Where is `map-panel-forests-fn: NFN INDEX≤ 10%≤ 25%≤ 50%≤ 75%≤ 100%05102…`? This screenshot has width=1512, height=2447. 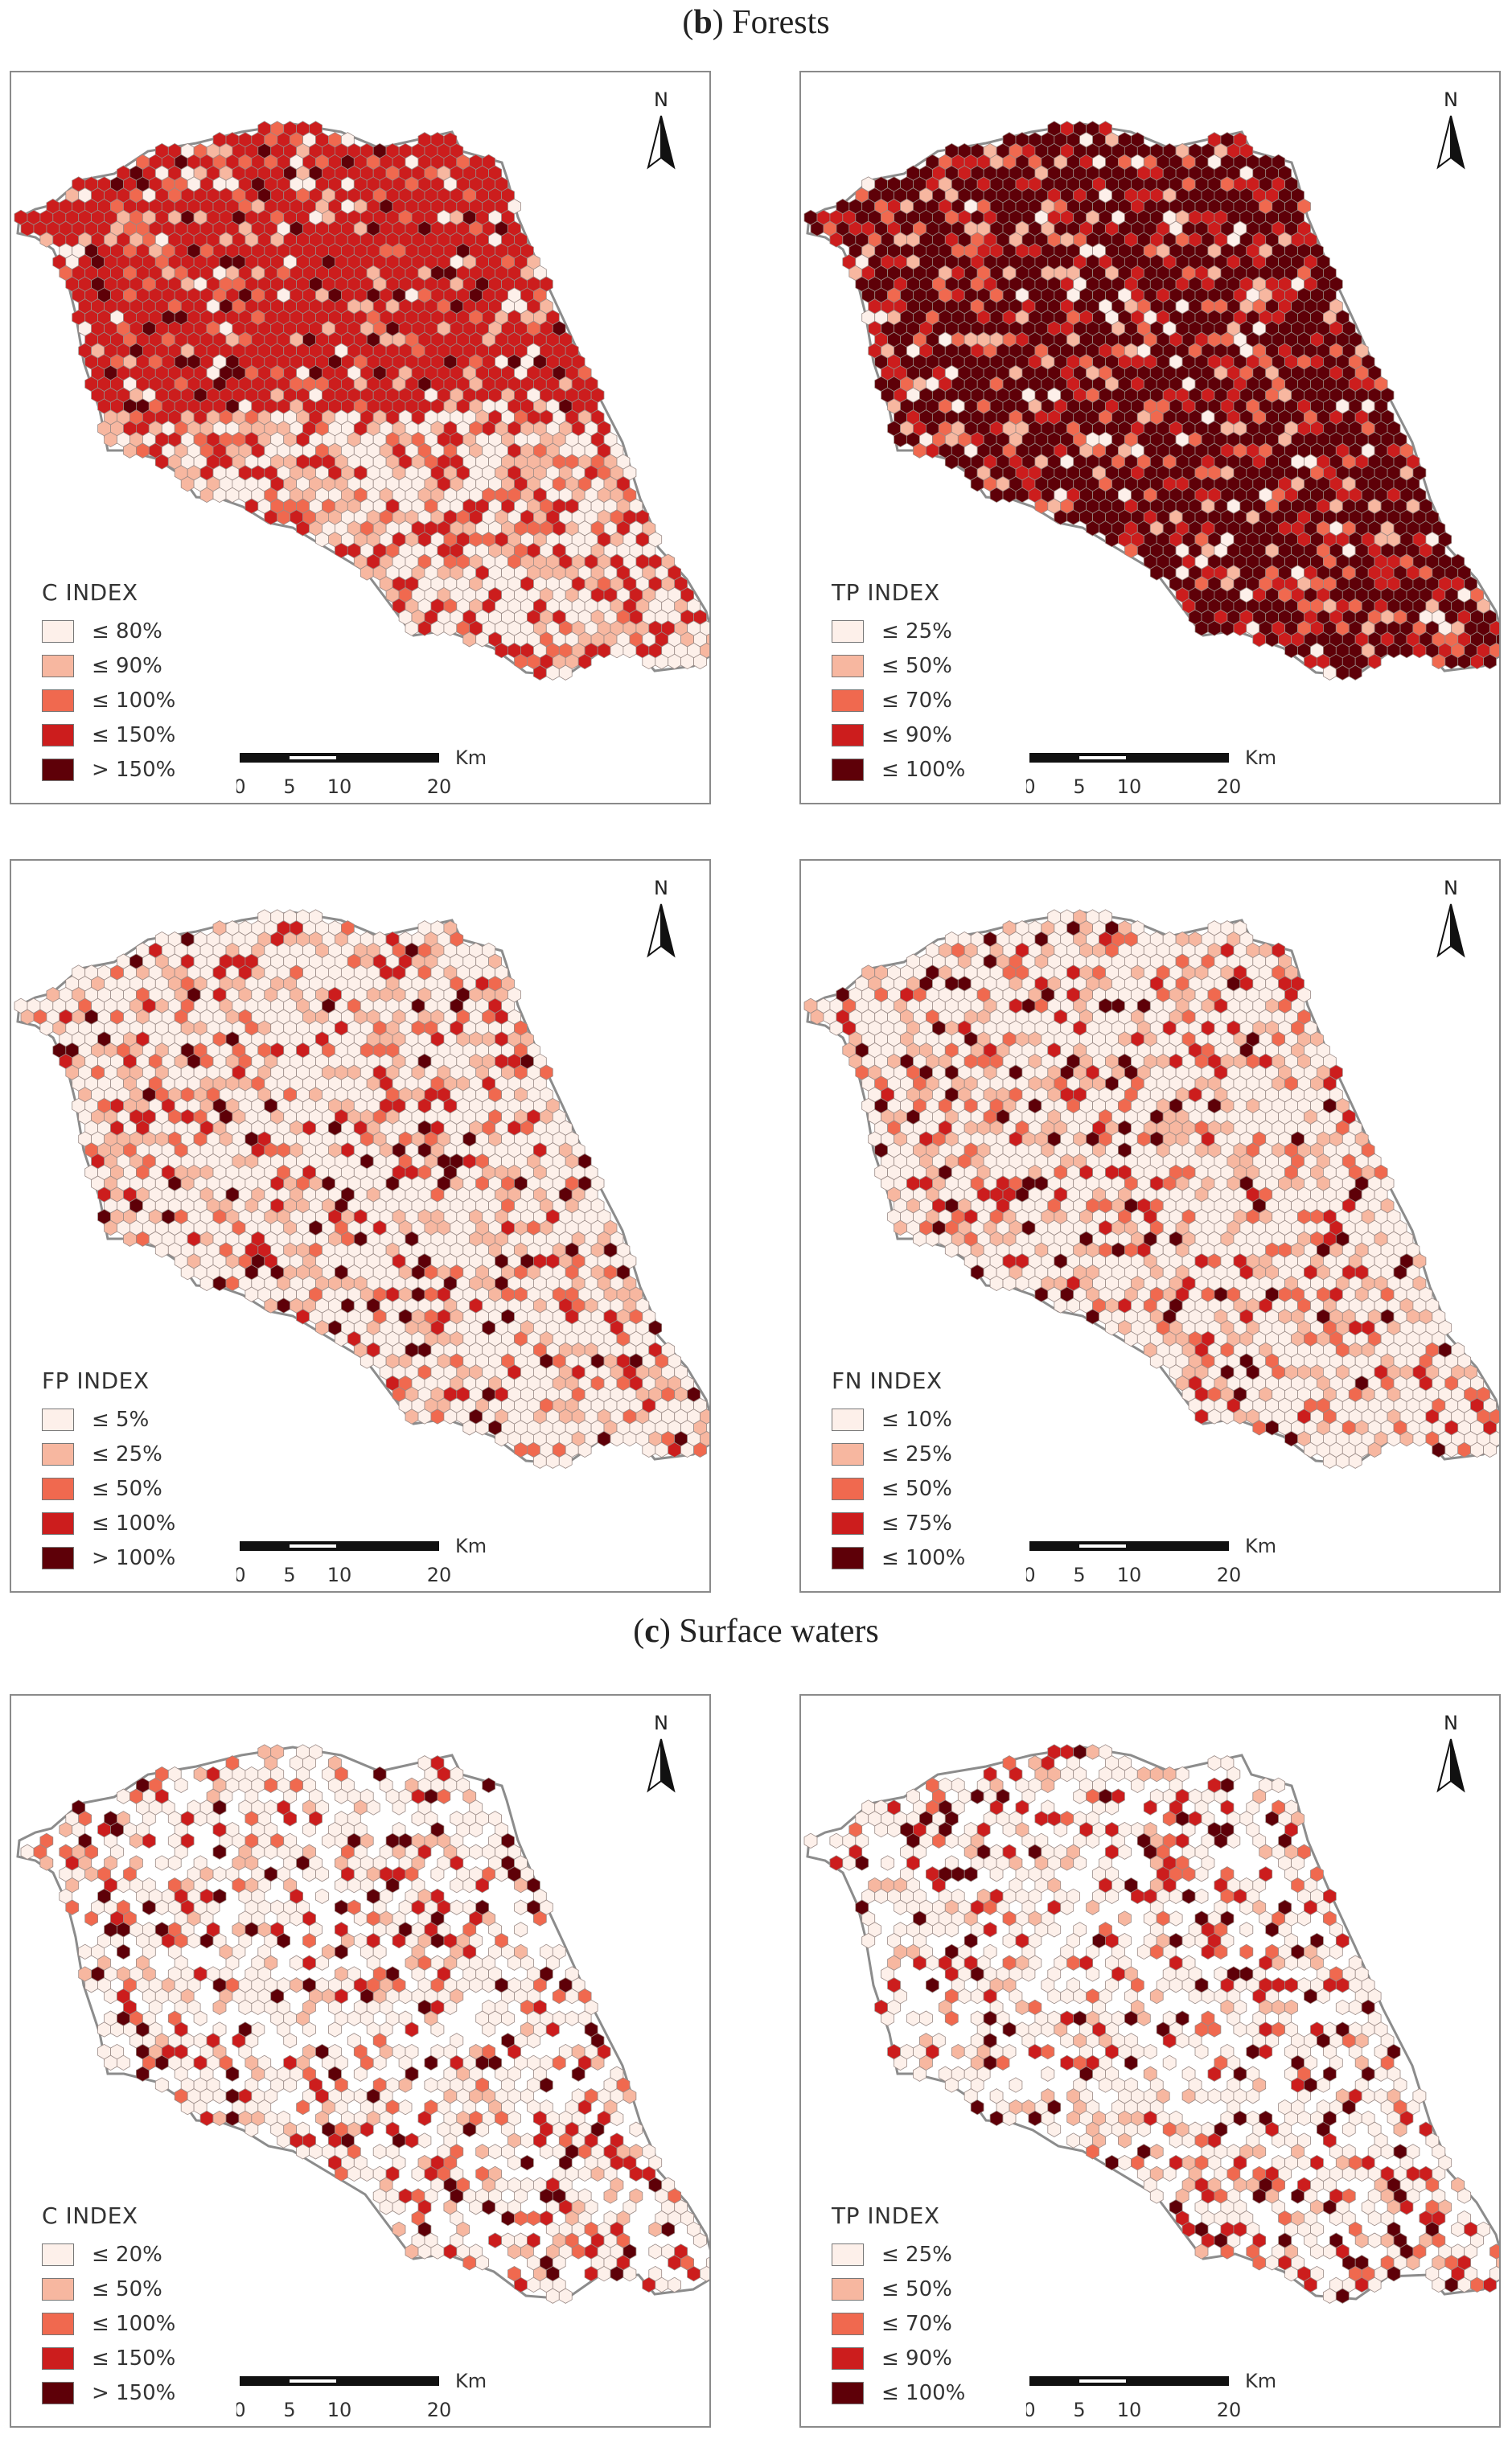 map-panel-forests-fn: NFN INDEX≤ 10%≤ 25%≤ 50%≤ 75%≤ 100%05102… is located at coordinates (1150, 1226).